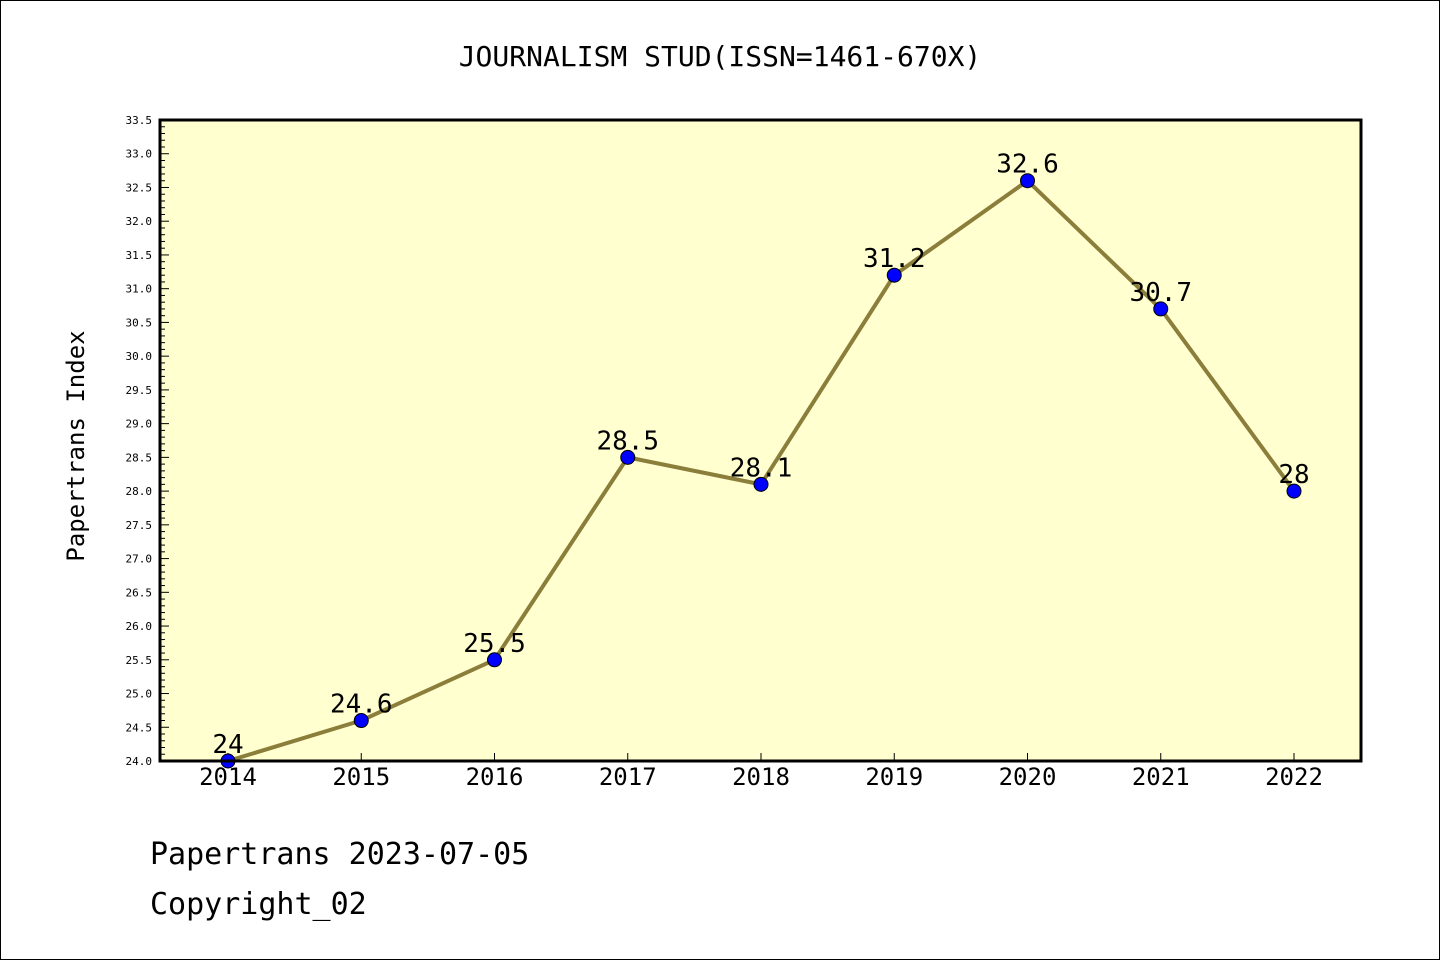 The width and height of the screenshot is (1440, 960). I want to click on chart-title: JOURNALISM STUD(ISSN=1461-670X), so click(720, 56).